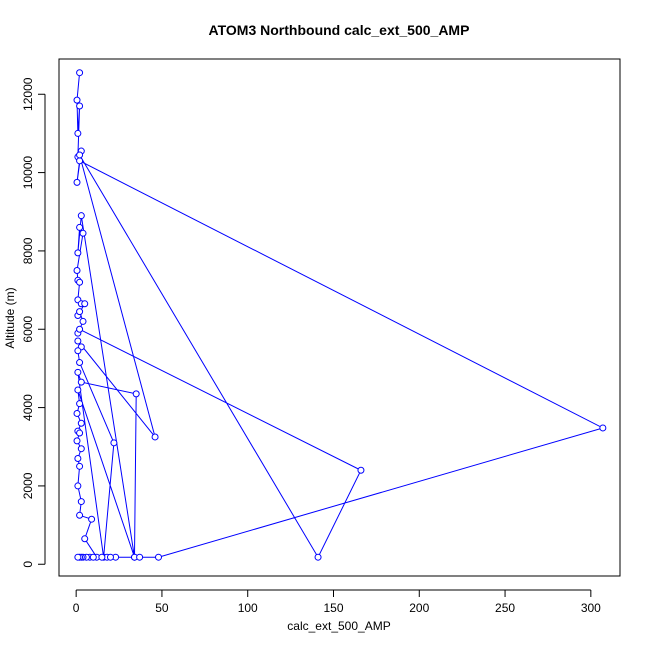 The height and width of the screenshot is (650, 650). What do you see at coordinates (28, 407) in the screenshot?
I see `y-tick-label: 4000` at bounding box center [28, 407].